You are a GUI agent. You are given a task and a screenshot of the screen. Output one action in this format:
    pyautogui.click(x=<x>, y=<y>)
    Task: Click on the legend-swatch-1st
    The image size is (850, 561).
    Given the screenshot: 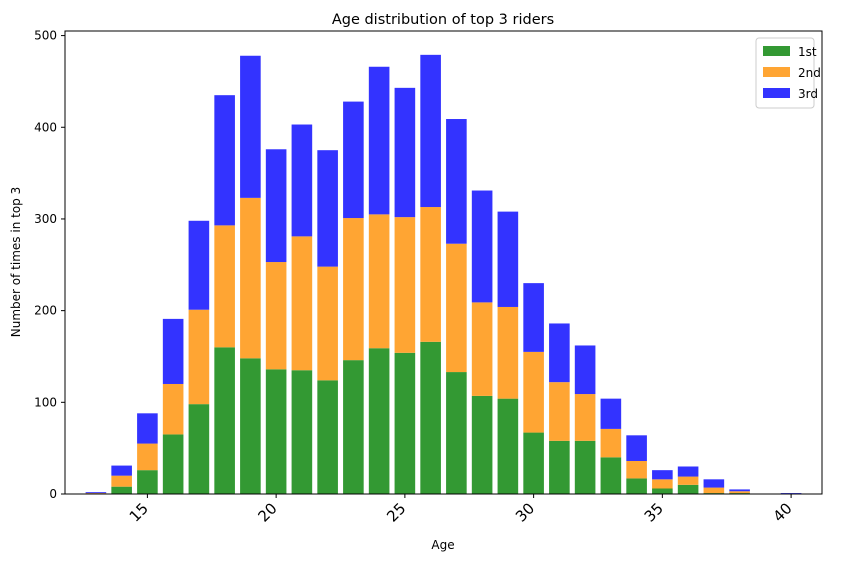 What is the action you would take?
    pyautogui.click(x=776, y=51)
    